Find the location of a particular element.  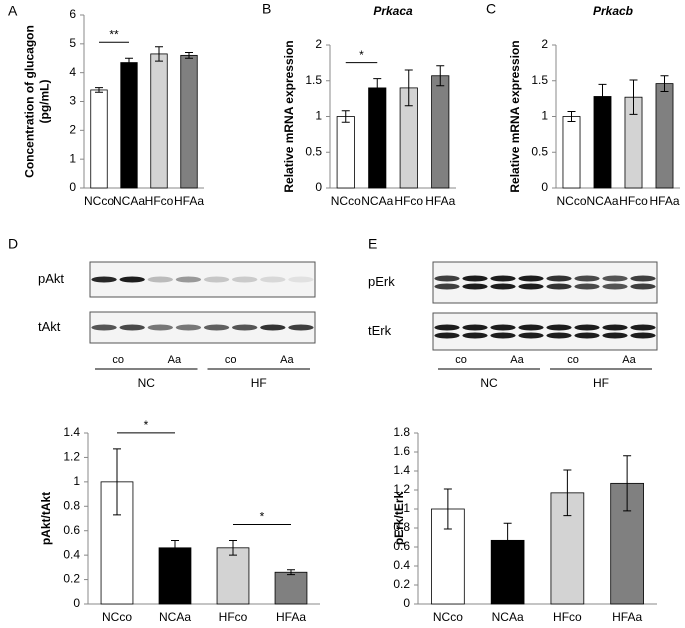

panel-label: C is located at coordinates (491, 9).